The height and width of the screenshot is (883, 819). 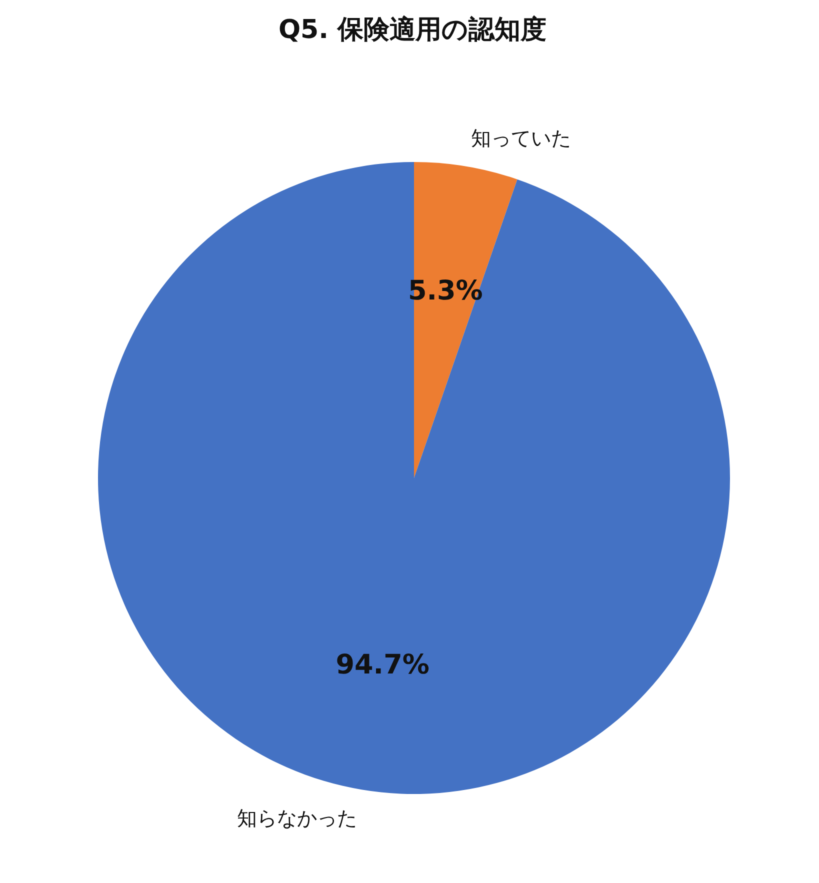 I want to click on chart-title: Q5. 保険適用の認知度, so click(x=412, y=30).